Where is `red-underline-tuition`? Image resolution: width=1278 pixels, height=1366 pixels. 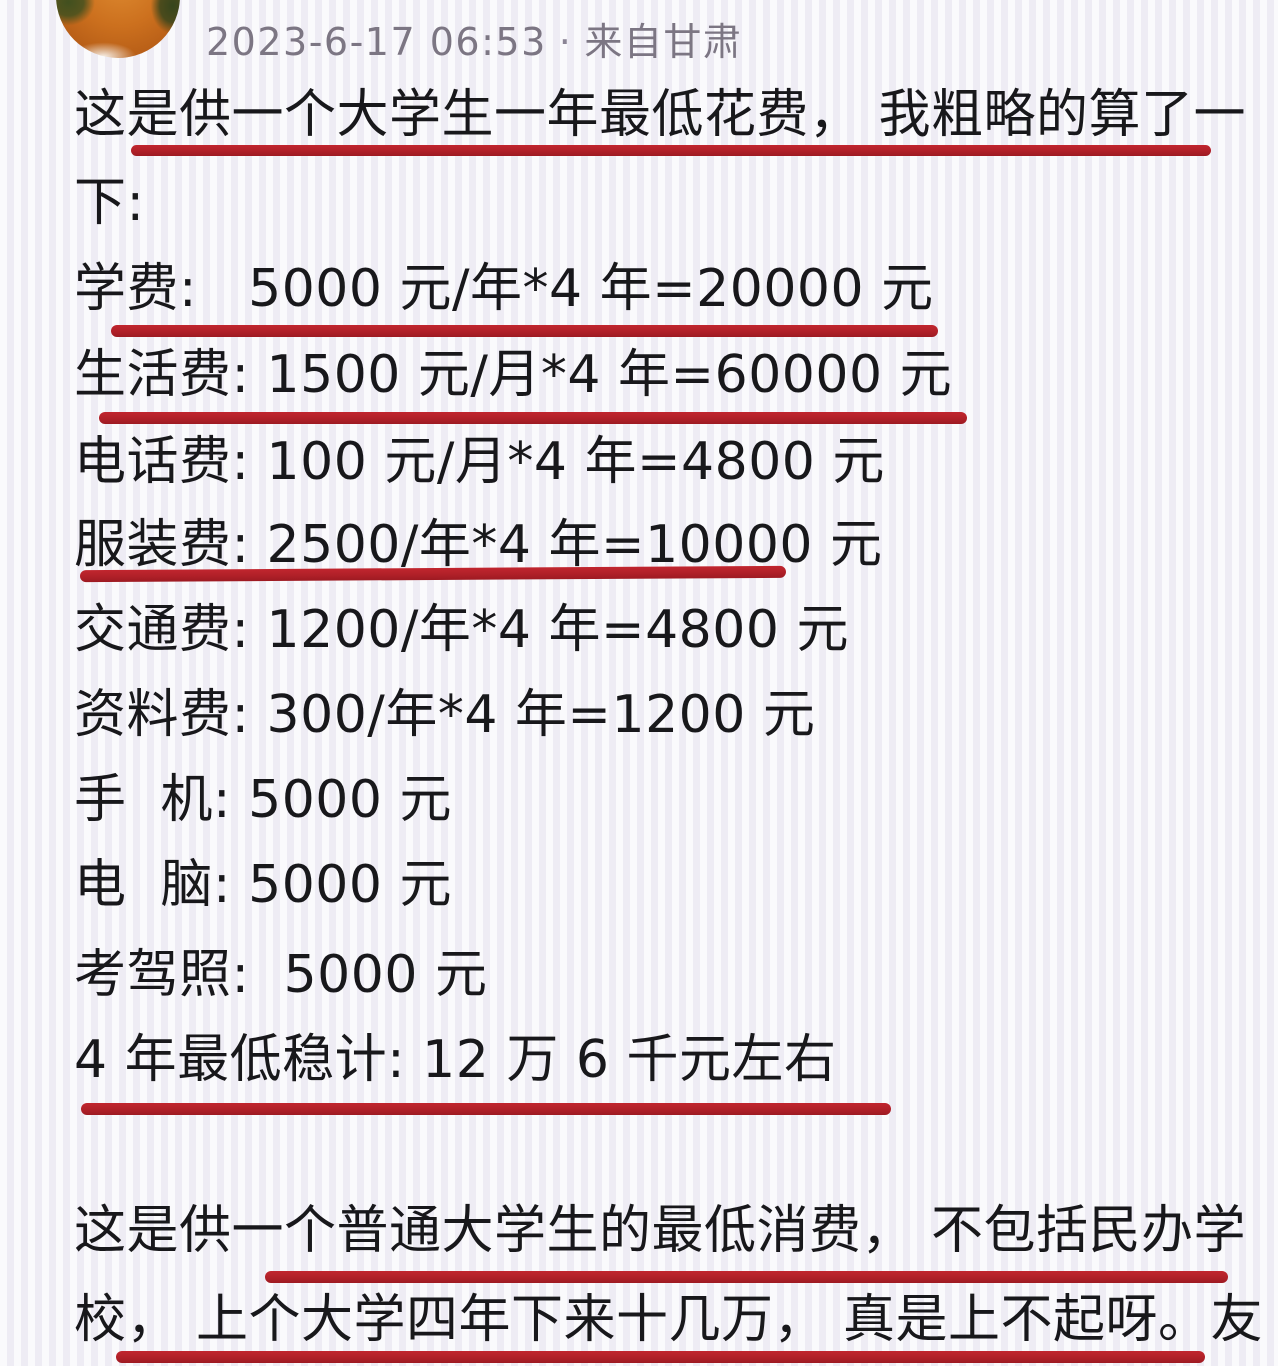 red-underline-tuition is located at coordinates (524, 331).